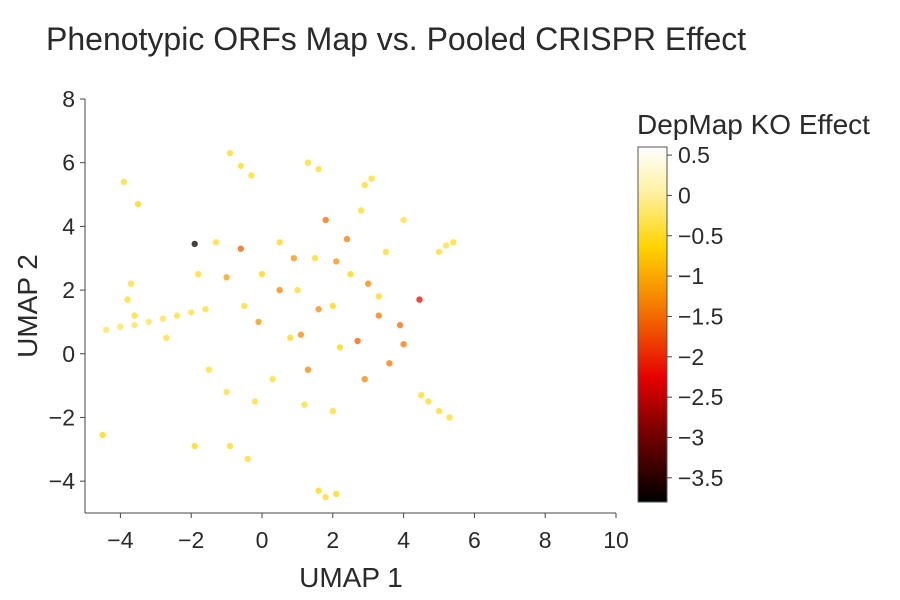 The width and height of the screenshot is (900, 600). I want to click on y-tick-label: 2, so click(68, 290).